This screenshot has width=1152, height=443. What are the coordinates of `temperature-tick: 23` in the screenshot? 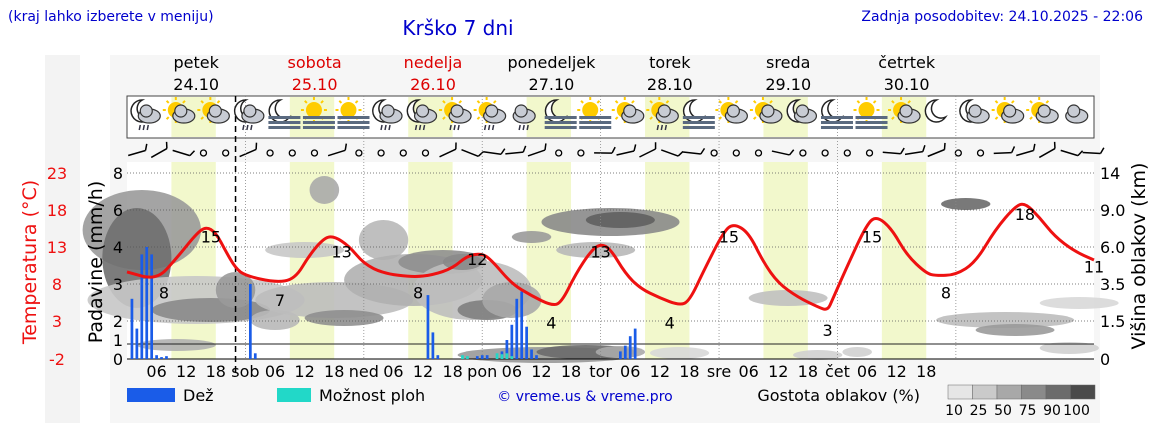 It's located at (57, 173).